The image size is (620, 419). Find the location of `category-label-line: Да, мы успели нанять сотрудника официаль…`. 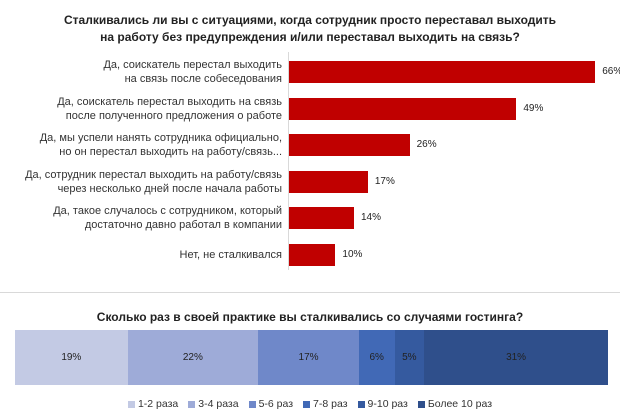

category-label-line: Да, мы успели нанять сотрудника официаль… is located at coordinates (160, 138).